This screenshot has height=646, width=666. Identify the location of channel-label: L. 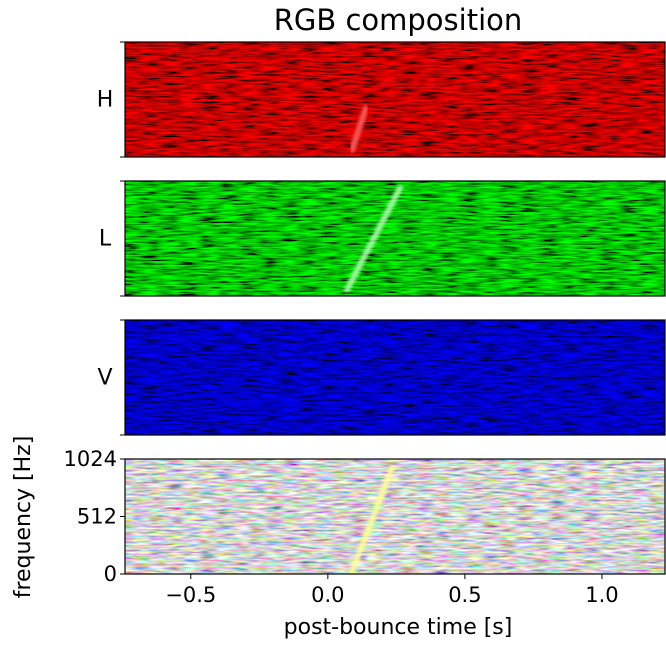
(105, 239).